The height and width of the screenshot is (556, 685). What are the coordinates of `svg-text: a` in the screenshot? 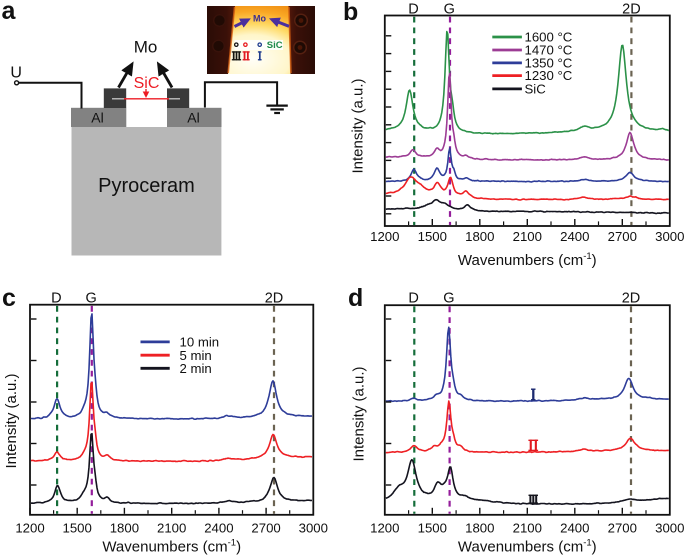 It's located at (9, 12).